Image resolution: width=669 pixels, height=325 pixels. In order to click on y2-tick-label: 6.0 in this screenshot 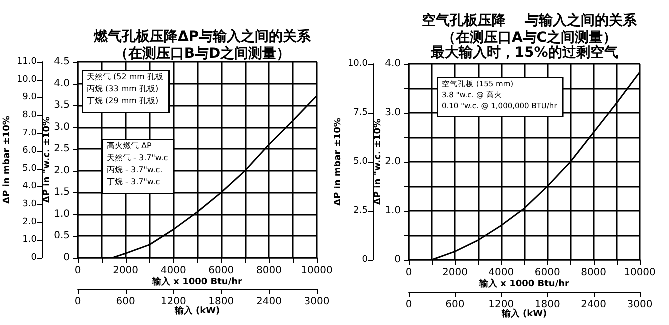, I will do `click(30, 151)`.